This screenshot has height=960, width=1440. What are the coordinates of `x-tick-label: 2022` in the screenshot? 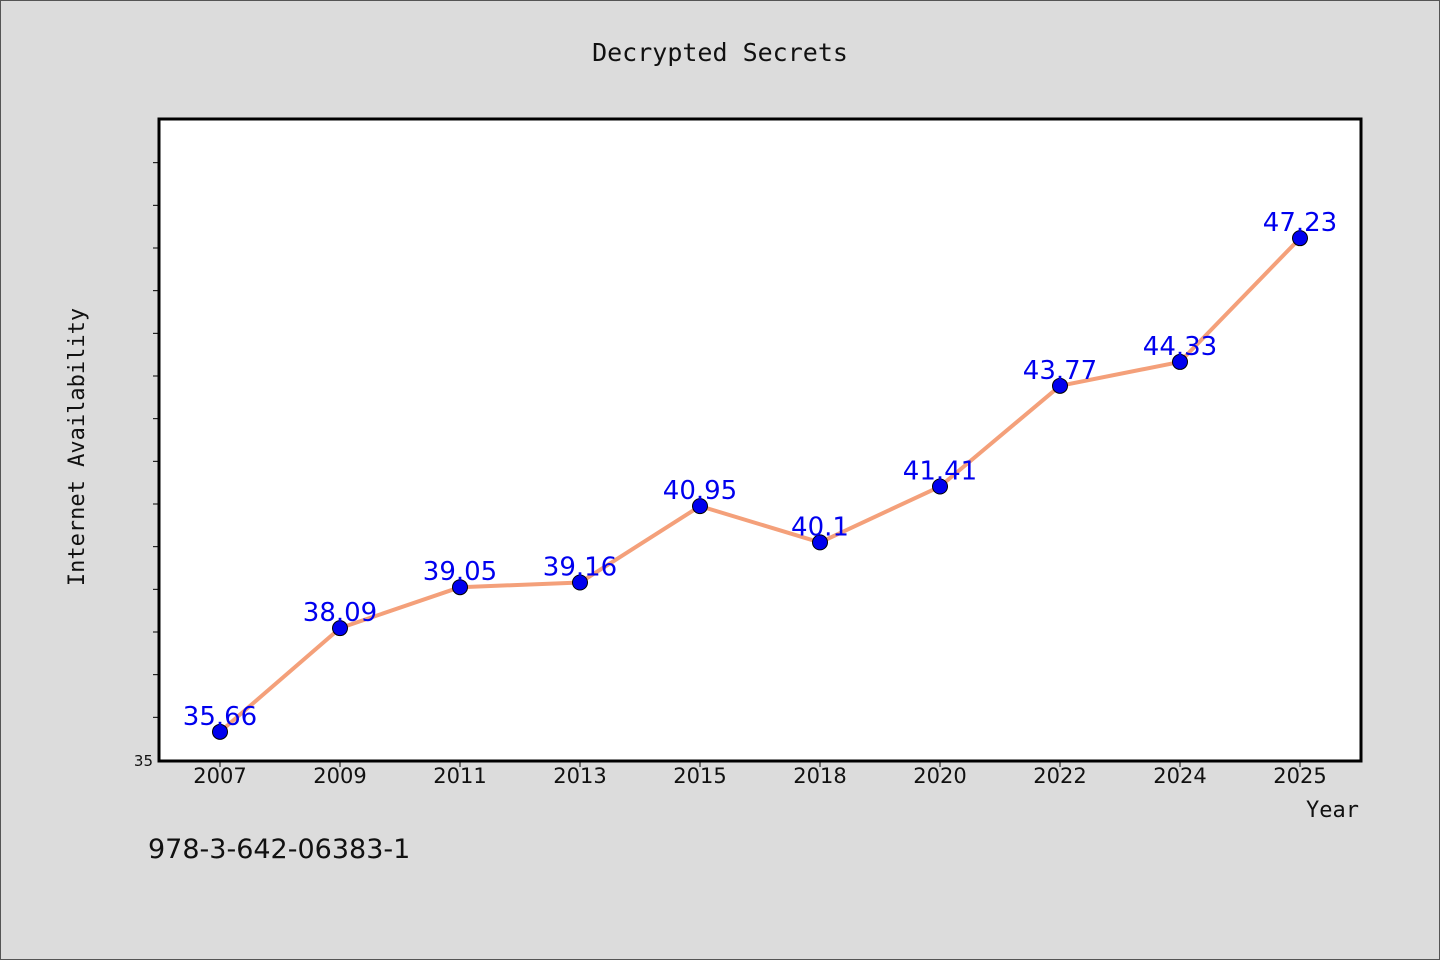 It's located at (1059, 776).